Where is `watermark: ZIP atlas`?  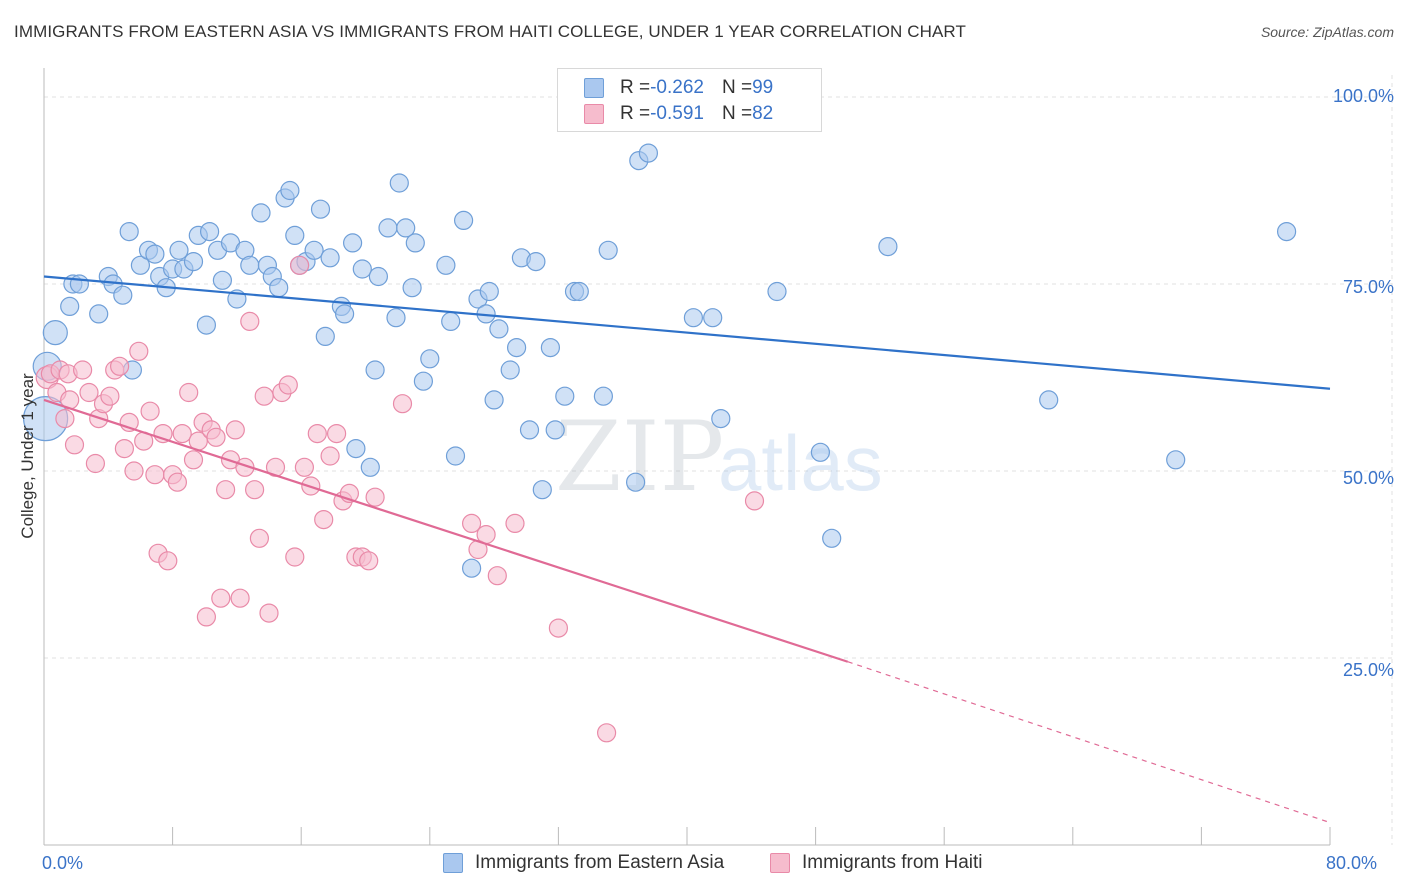 watermark: ZIP atlas is located at coordinates (719, 457).